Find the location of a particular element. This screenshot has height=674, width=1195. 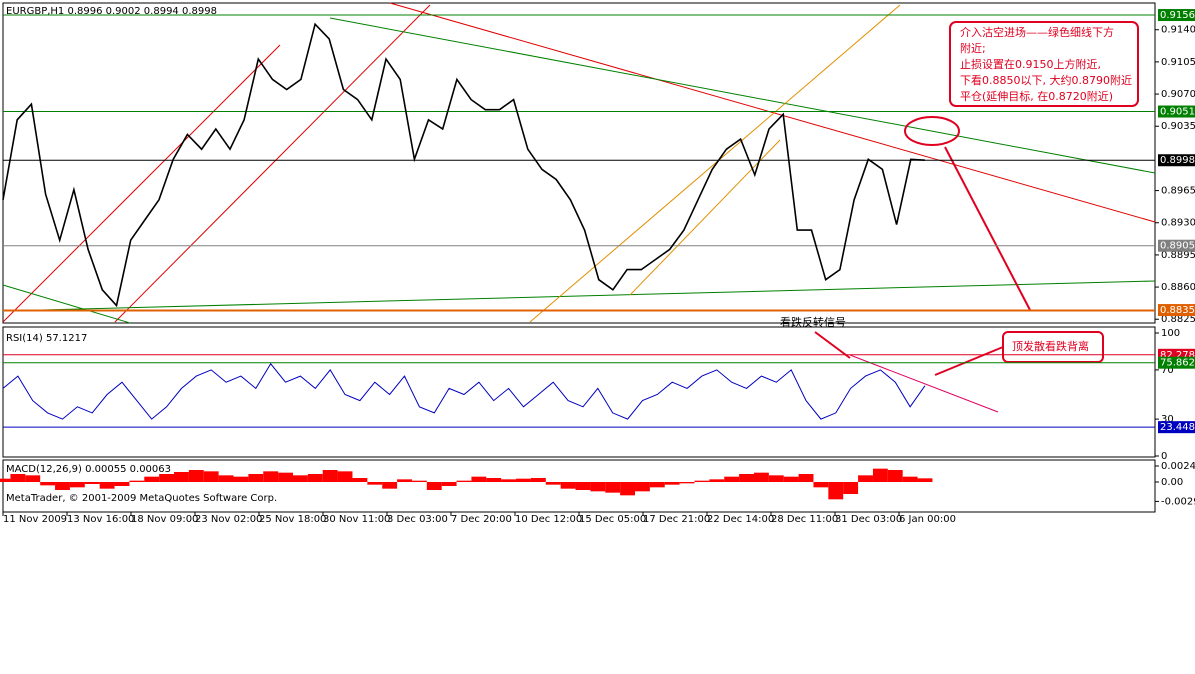

note-line: 下看0.8850以下, 大约0.8790附近 is located at coordinates (1046, 80).